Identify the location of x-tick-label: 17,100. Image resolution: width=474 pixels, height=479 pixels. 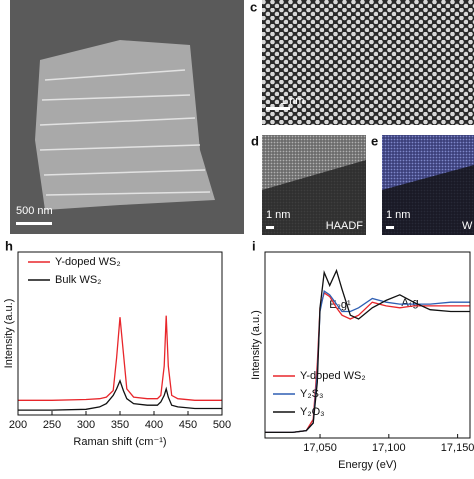
(389, 448).